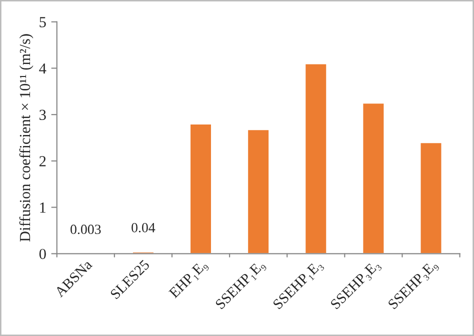 The width and height of the screenshot is (474, 336). Describe the element at coordinates (42, 68) in the screenshot. I see `y-tick-label: 4` at that location.